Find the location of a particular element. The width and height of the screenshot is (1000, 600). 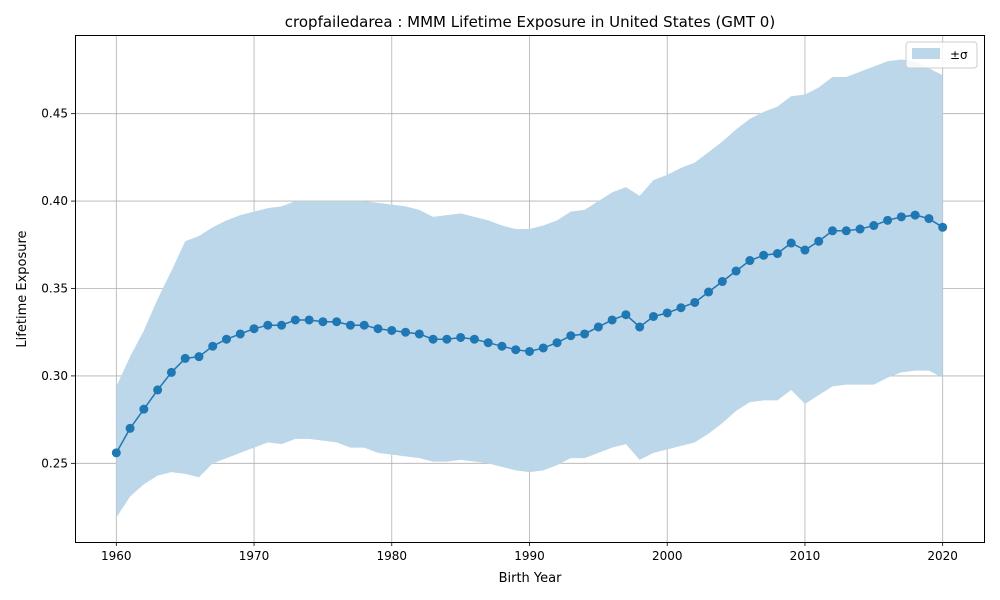

x-axis-ticks: 1960 1970 1980 1990 2000 2010 2020 is located at coordinates (529, 552).